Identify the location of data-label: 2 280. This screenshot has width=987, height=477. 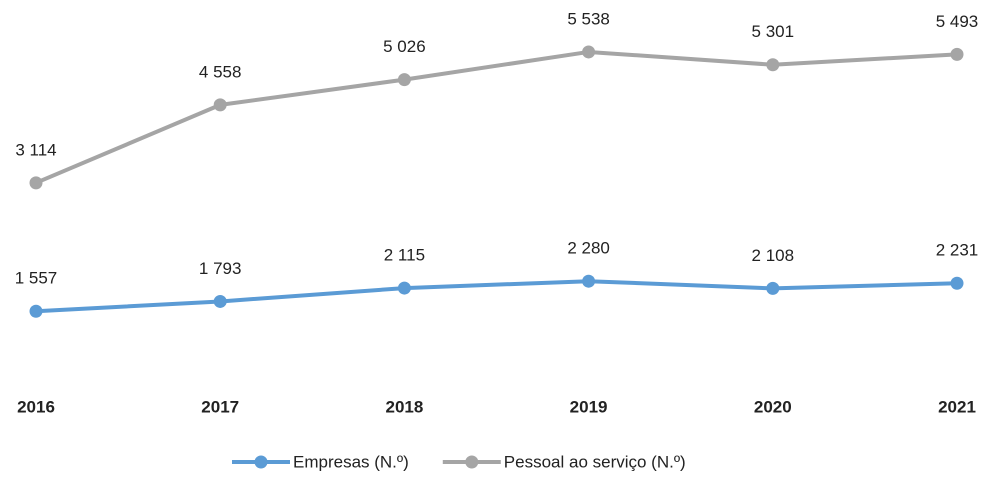
(588, 248).